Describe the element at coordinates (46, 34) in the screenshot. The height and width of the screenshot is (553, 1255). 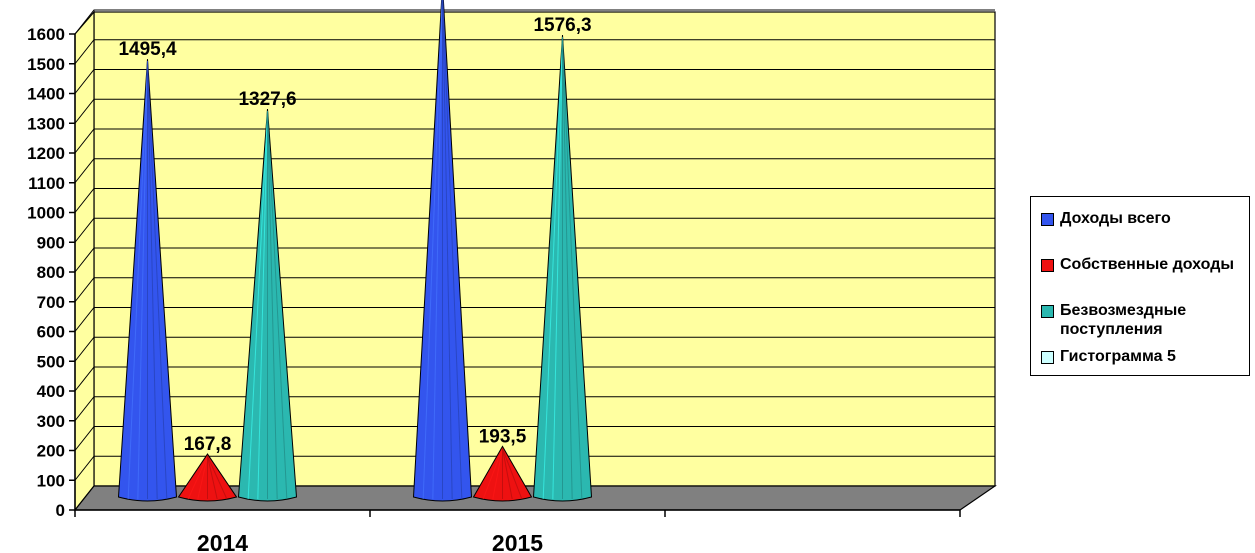
I see `y-tick-label: 1600` at that location.